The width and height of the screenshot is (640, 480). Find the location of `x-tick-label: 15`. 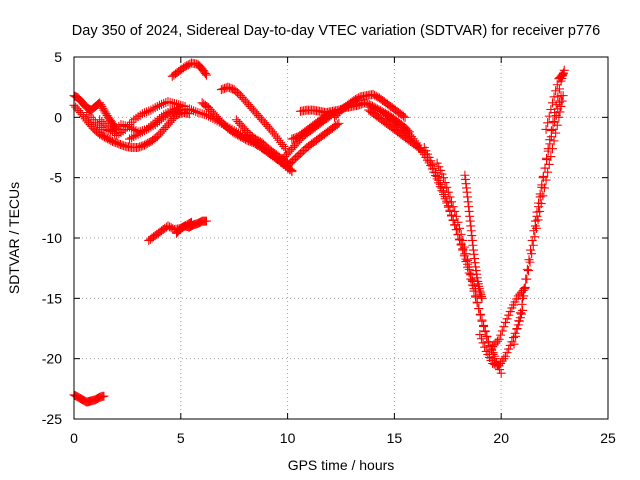

x-tick-label: 15 is located at coordinates (395, 438).